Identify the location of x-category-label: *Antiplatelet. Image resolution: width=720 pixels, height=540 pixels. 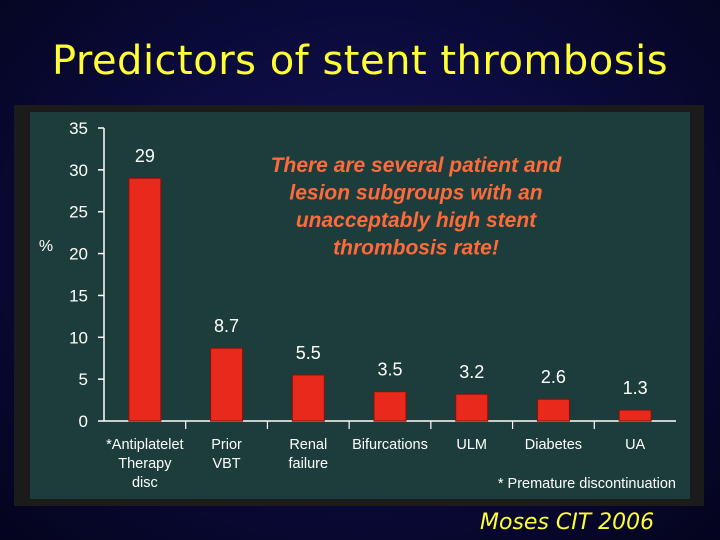
(144, 445).